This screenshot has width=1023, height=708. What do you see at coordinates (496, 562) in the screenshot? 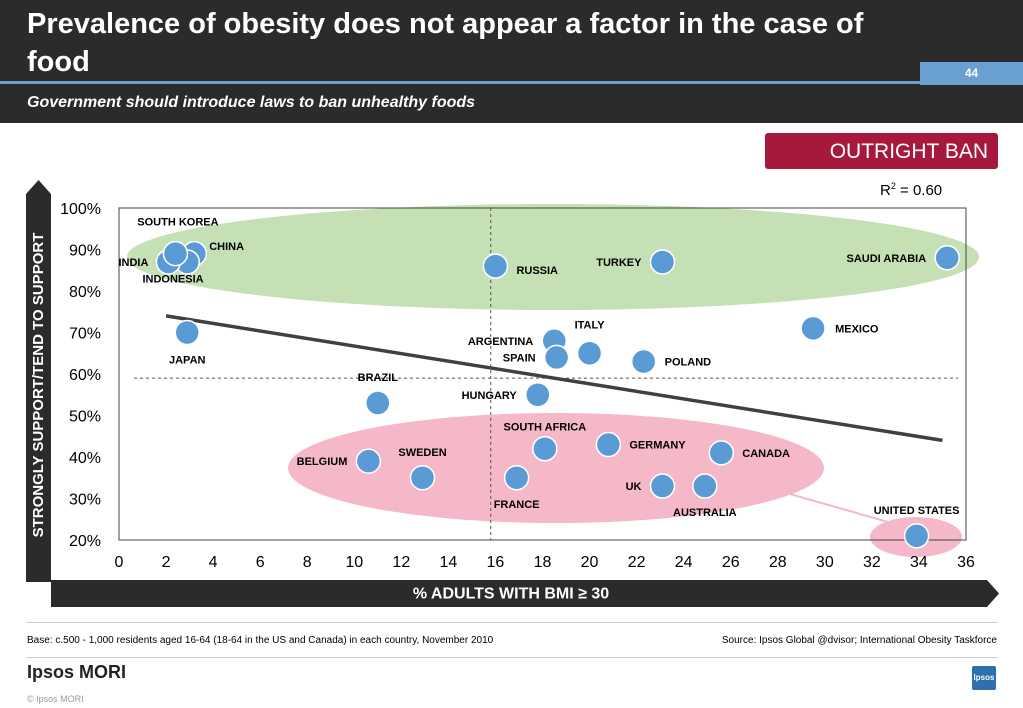
I see `x-tick-label: 16` at bounding box center [496, 562].